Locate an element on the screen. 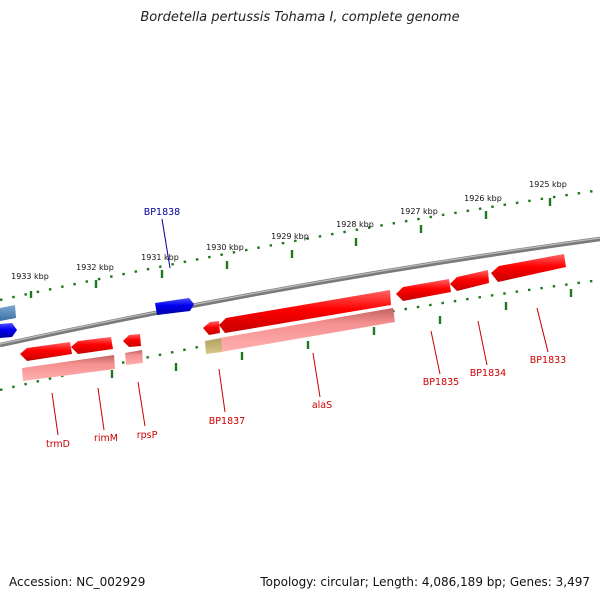  scale-label-1926: 1926 kbp is located at coordinates (483, 198).